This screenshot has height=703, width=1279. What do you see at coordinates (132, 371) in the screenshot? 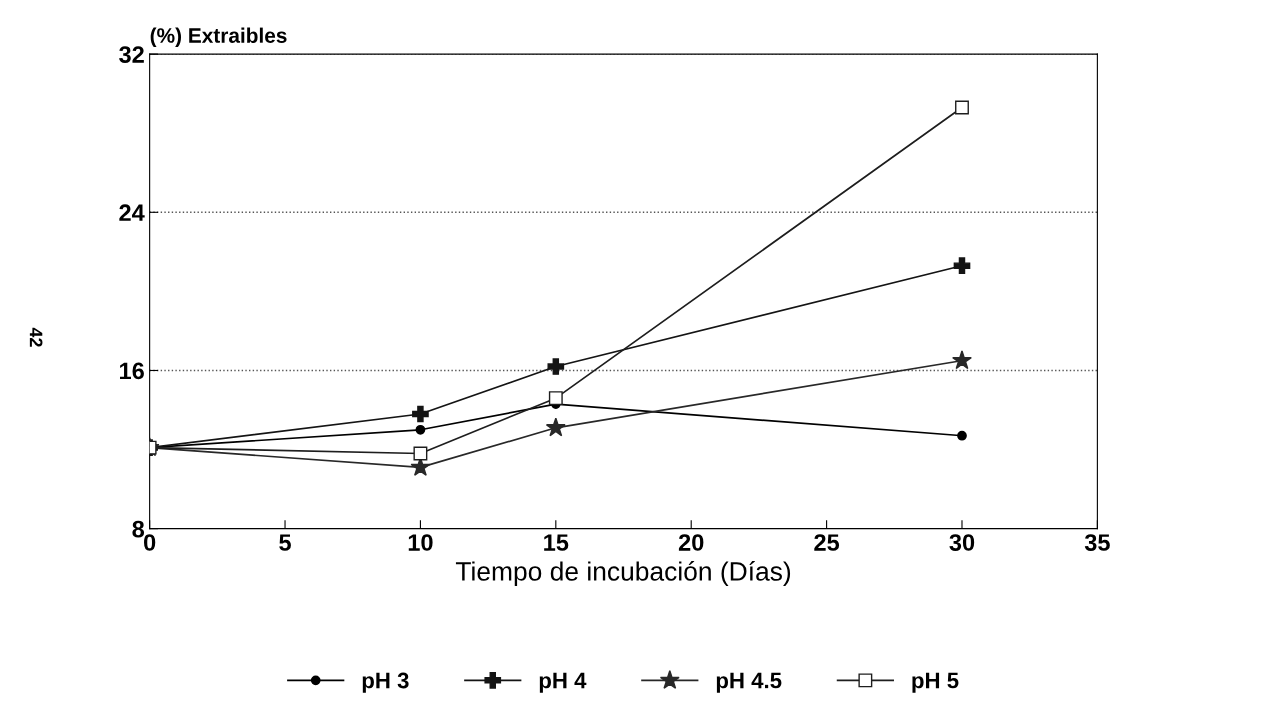
I see `y-tick-label: 16` at bounding box center [132, 371].